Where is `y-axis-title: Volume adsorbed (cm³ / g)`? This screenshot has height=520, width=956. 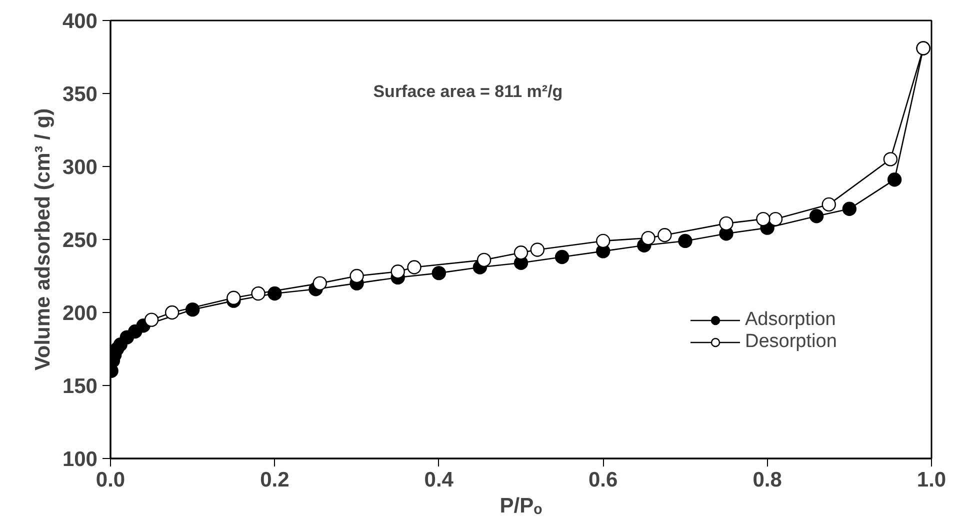
y-axis-title: Volume adsorbed (cm³ / g) is located at coordinates (42, 239).